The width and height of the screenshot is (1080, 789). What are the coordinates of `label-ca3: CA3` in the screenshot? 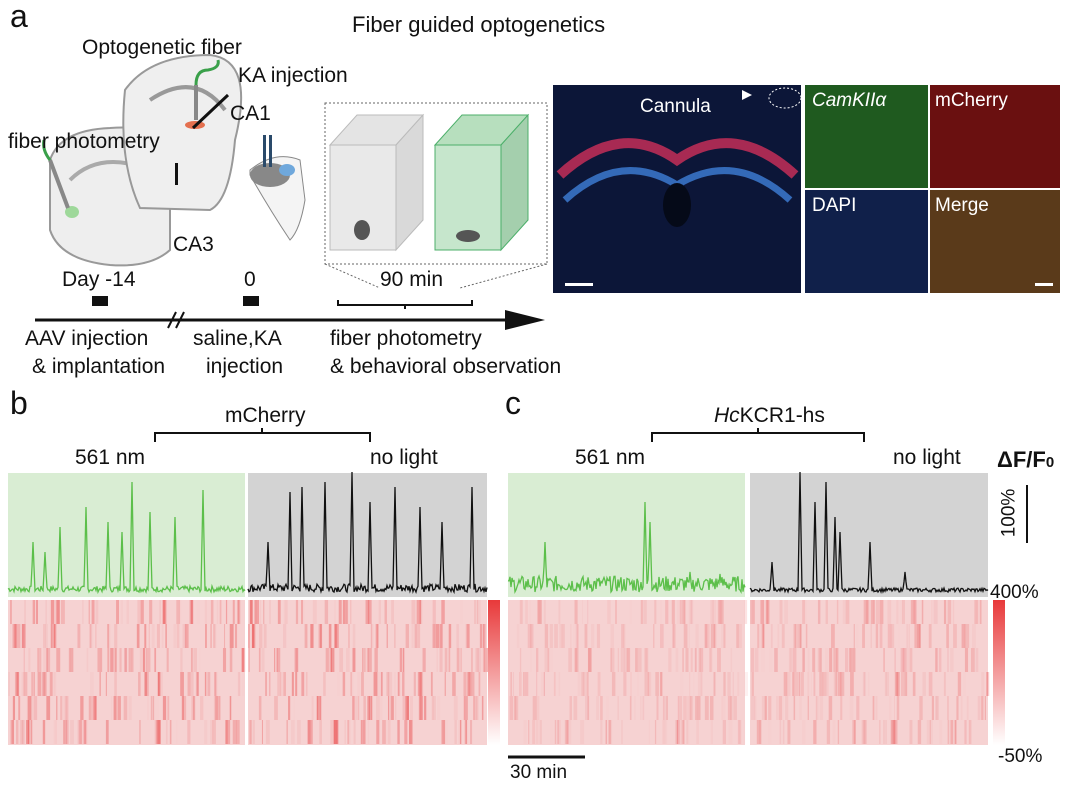 It's located at (193, 244).